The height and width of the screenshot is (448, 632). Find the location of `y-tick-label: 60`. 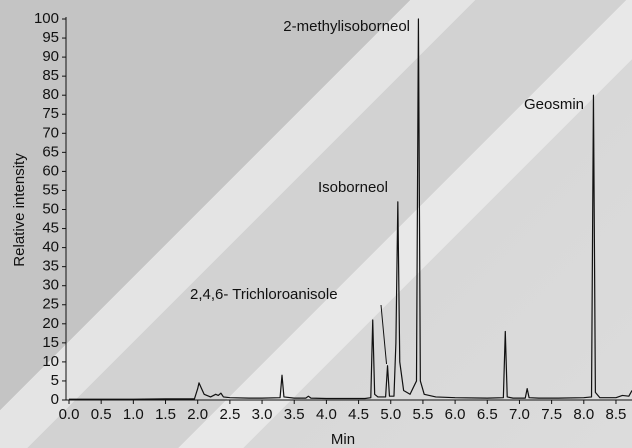

y-tick-label: 60 is located at coordinates (50, 170).